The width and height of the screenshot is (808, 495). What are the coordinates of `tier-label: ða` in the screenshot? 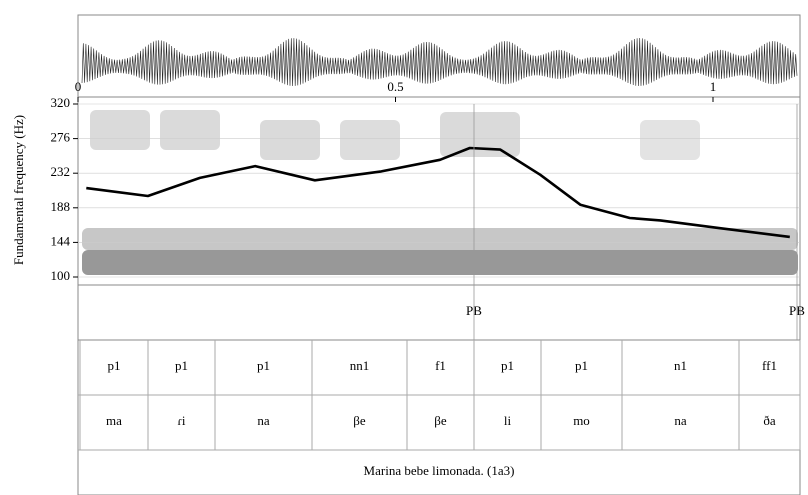 It's located at (769, 420).